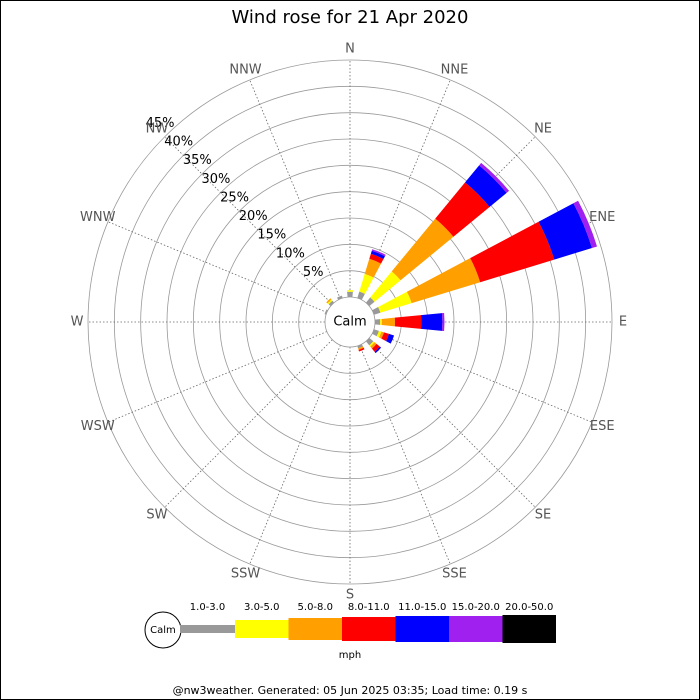  What do you see at coordinates (422, 607) in the screenshot?
I see `legend-label: 11.0-15.0` at bounding box center [422, 607].